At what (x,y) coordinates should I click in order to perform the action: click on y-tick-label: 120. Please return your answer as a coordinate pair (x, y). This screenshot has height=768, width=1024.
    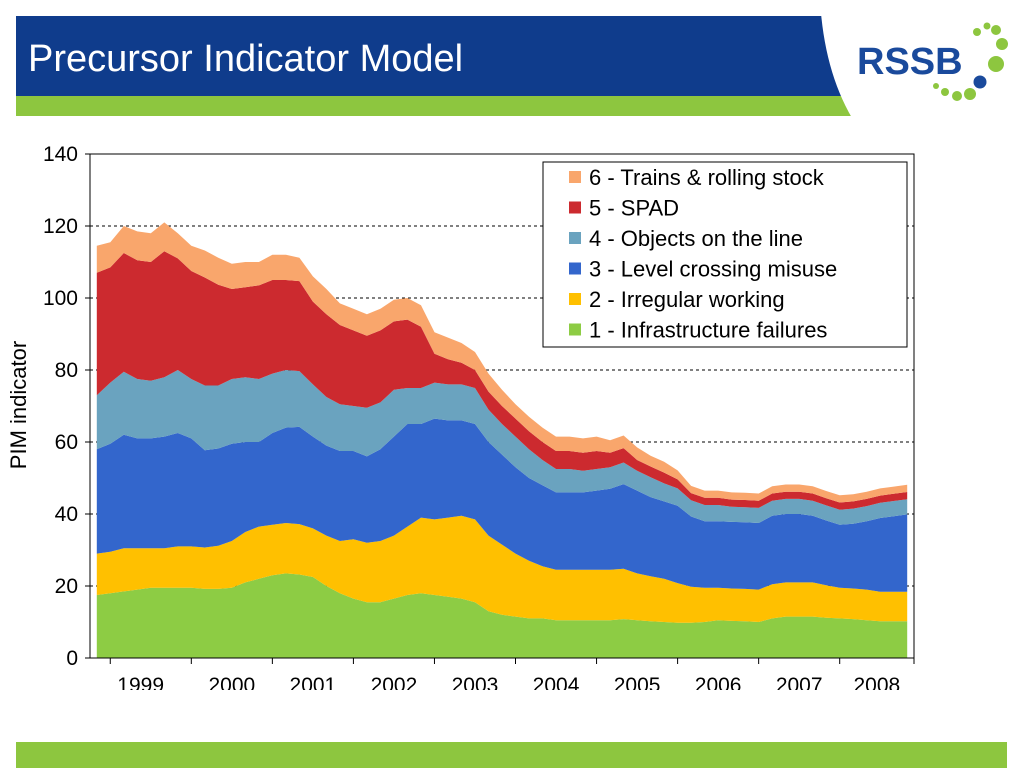
    Looking at the image, I should click on (60, 226).